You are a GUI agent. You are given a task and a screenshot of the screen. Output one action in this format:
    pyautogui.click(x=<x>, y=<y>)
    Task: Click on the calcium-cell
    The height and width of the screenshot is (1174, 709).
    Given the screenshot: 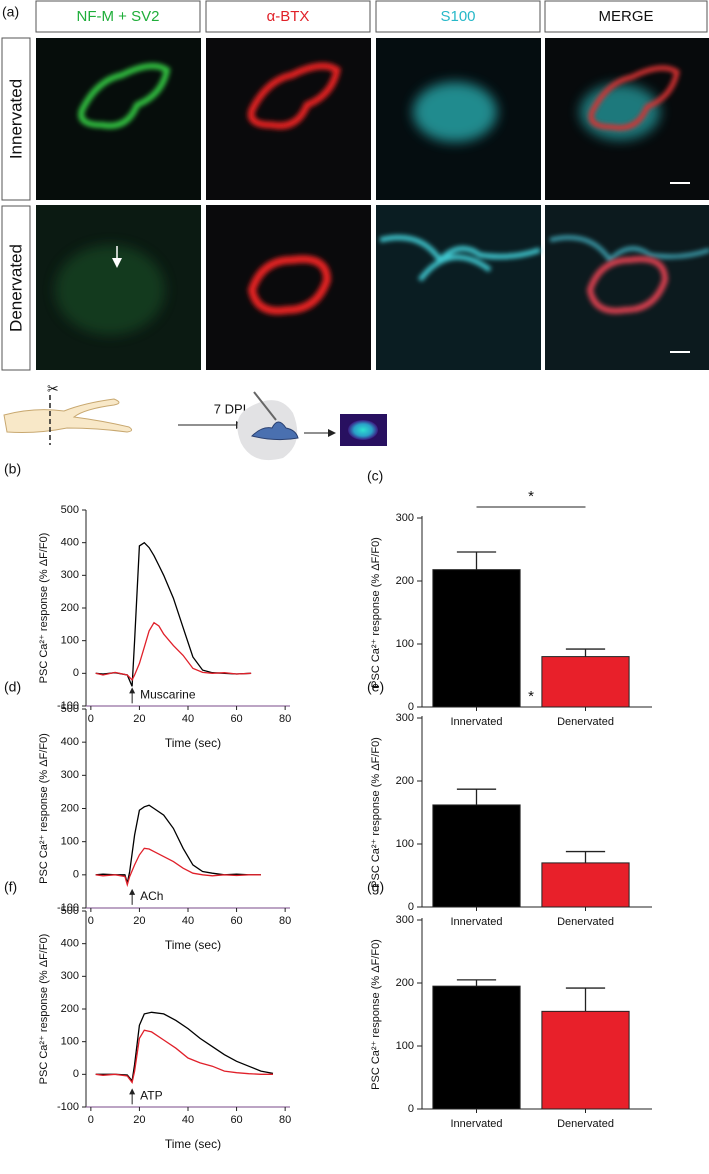 What is the action you would take?
    pyautogui.click(x=363, y=430)
    